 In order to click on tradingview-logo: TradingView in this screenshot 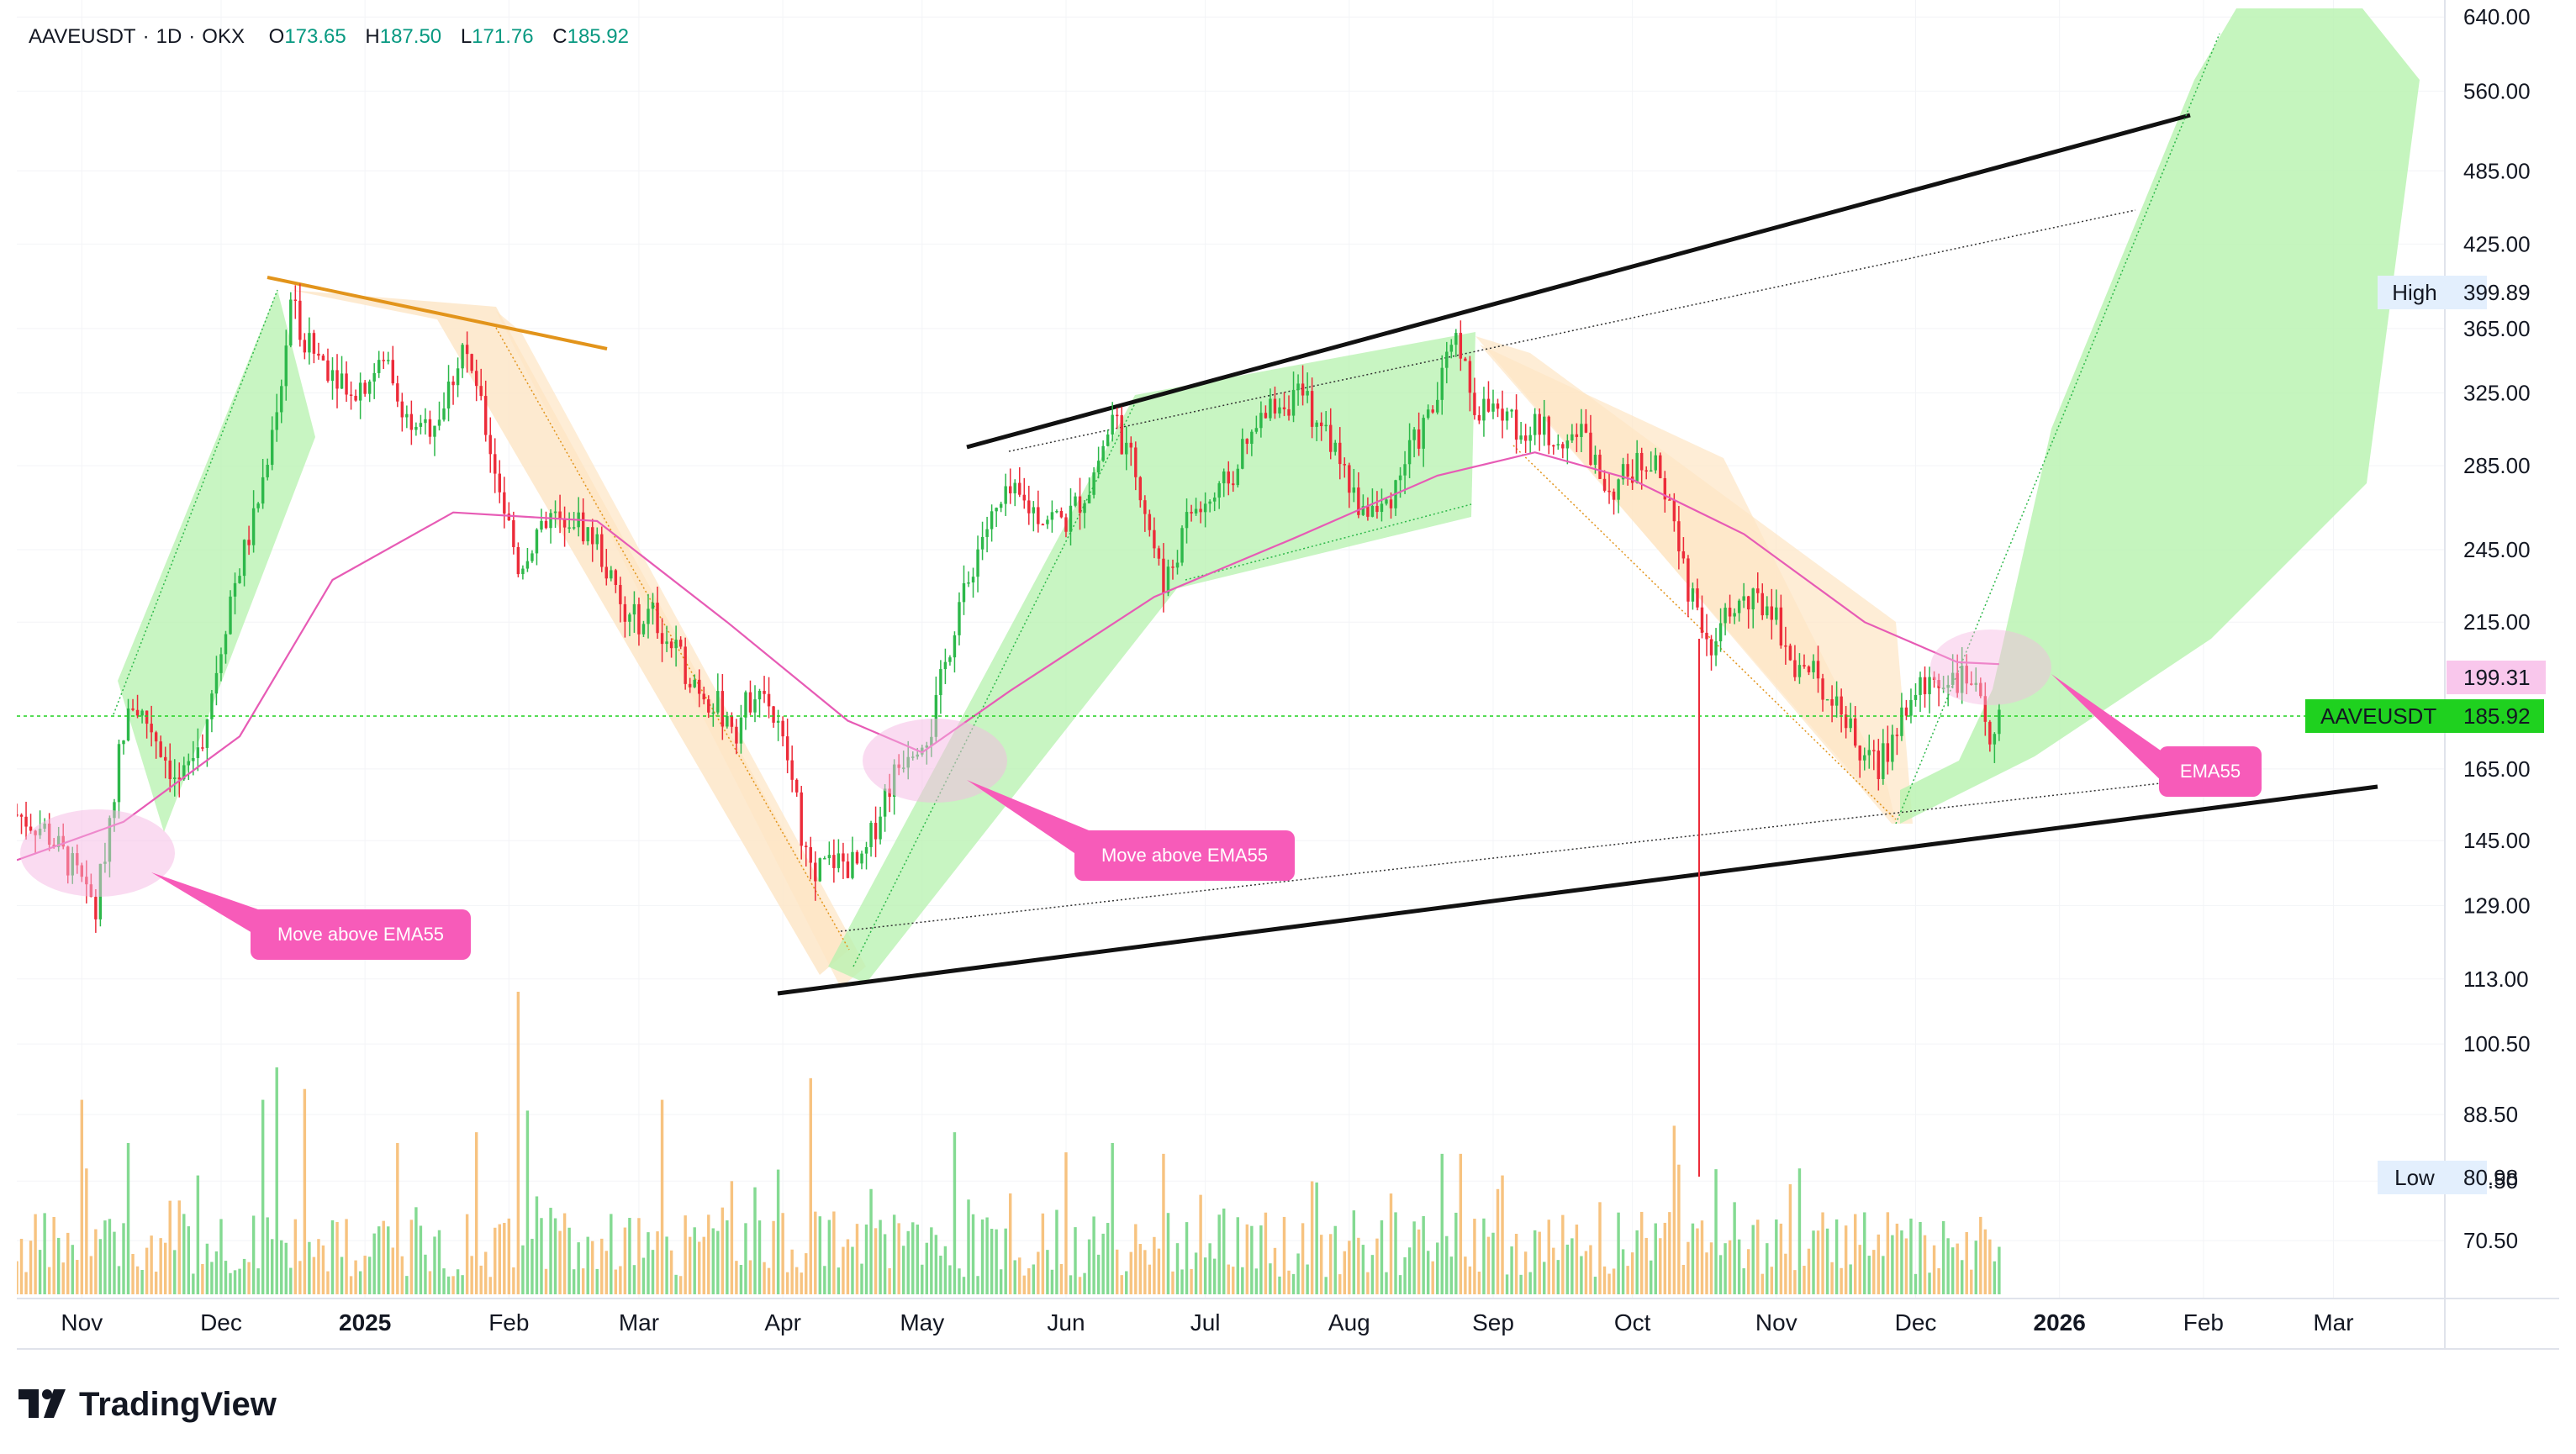, I will do `click(147, 1404)`.